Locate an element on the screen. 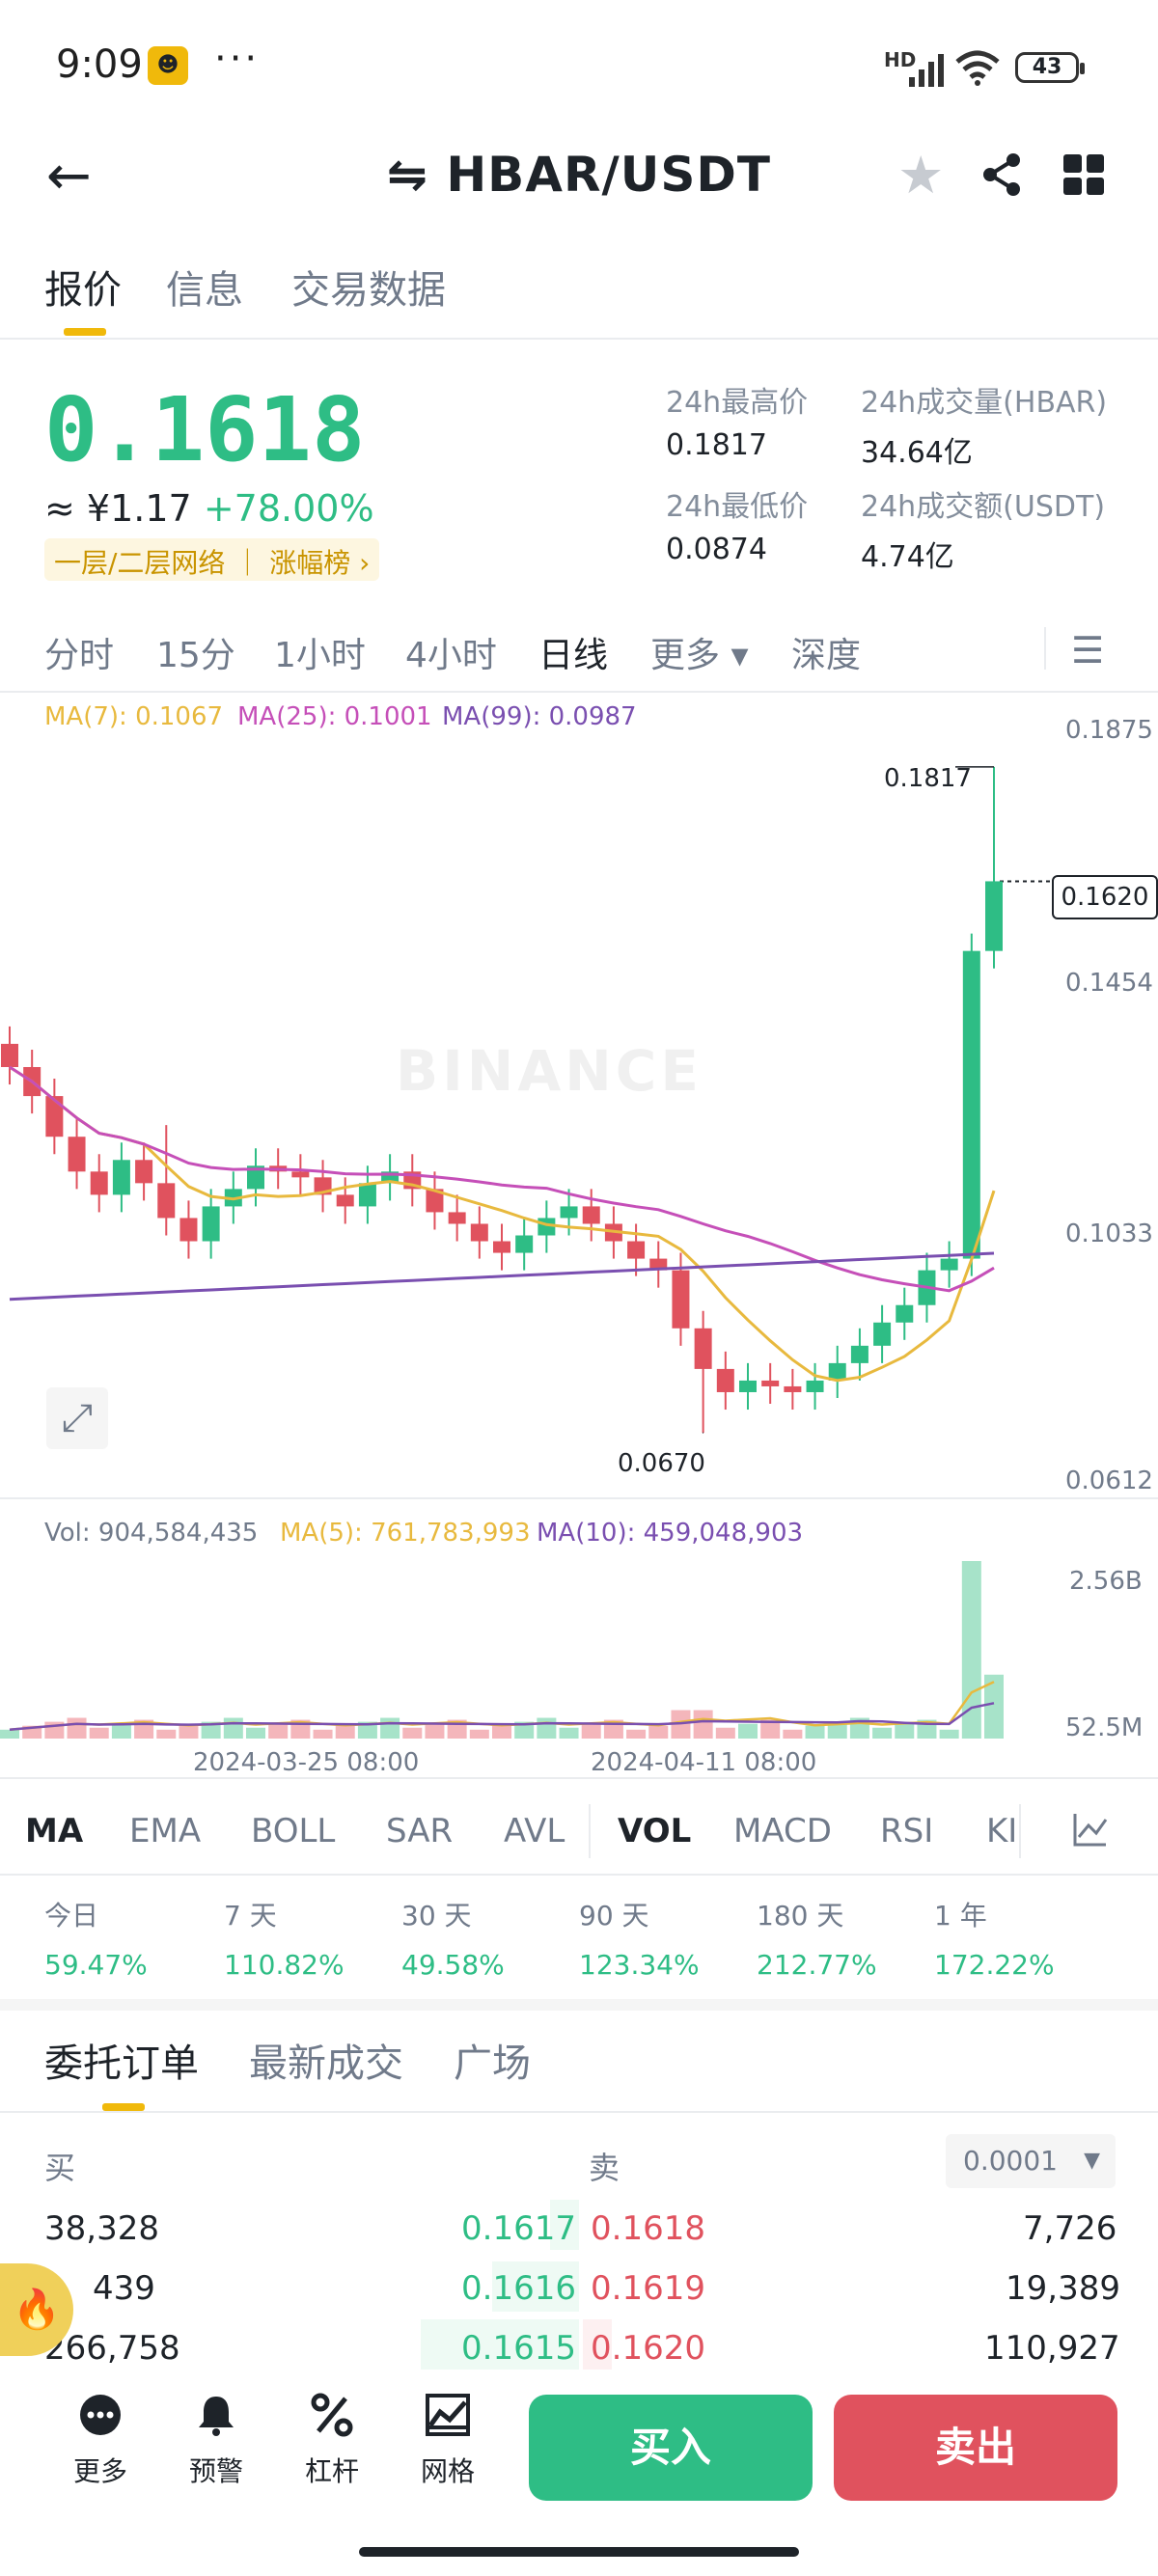 Image resolution: width=1158 pixels, height=2576 pixels. bid-qty: 439 is located at coordinates (124, 2289).